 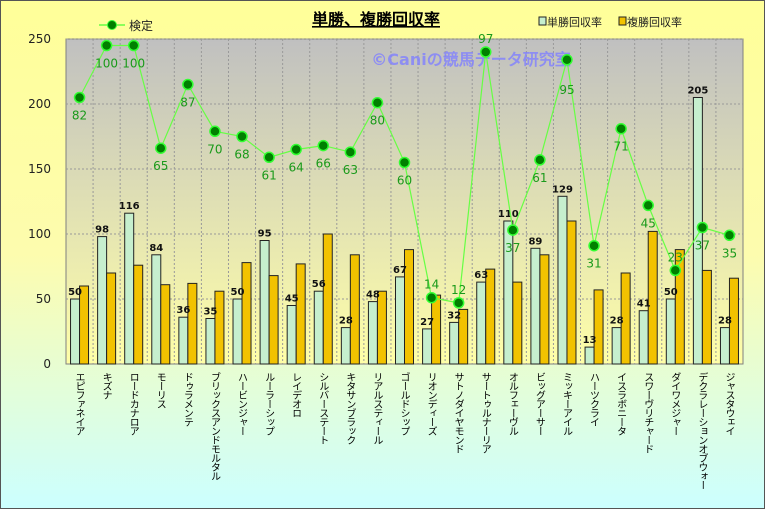 I want to click on x-tick-label: ドゥラメンテ, so click(x=186, y=399).